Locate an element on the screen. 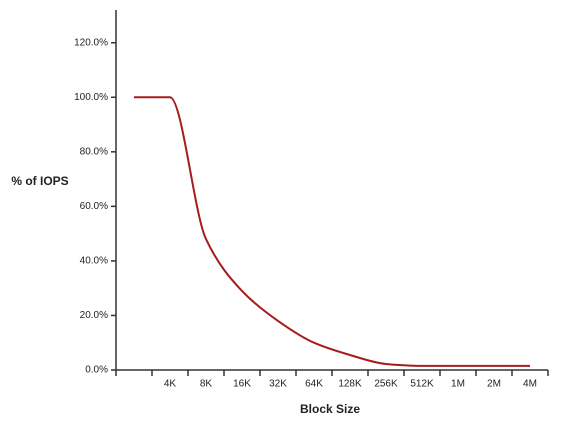  y-tick-label: 60.0% is located at coordinates (94, 206).